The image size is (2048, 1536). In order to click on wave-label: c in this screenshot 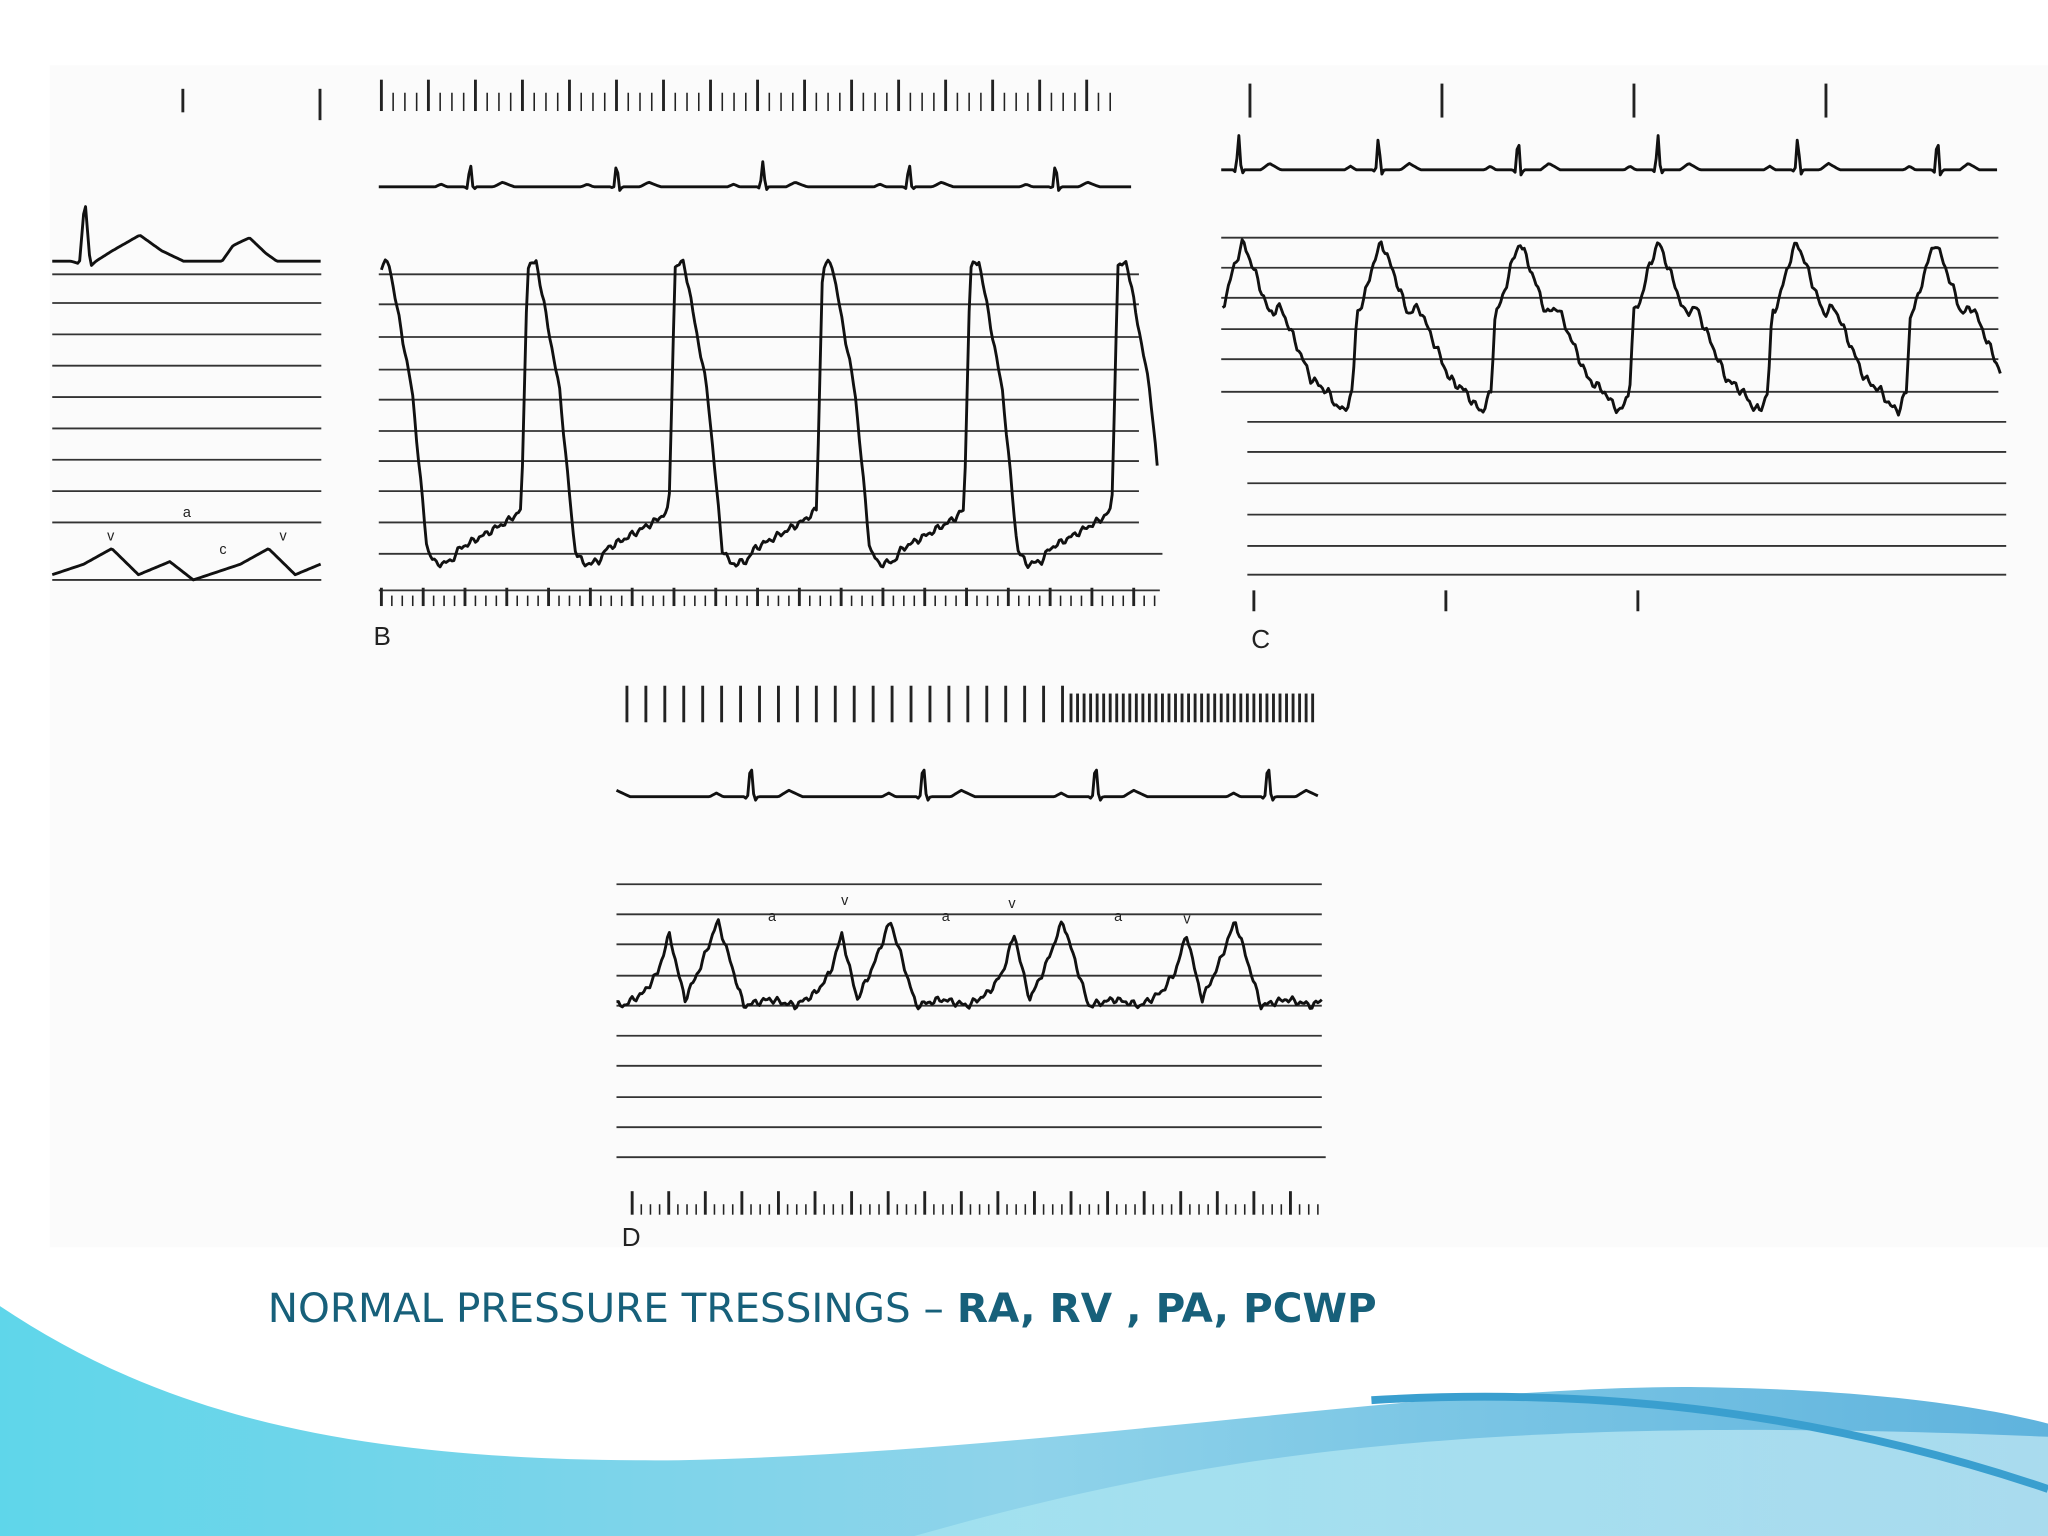, I will do `click(222, 550)`.